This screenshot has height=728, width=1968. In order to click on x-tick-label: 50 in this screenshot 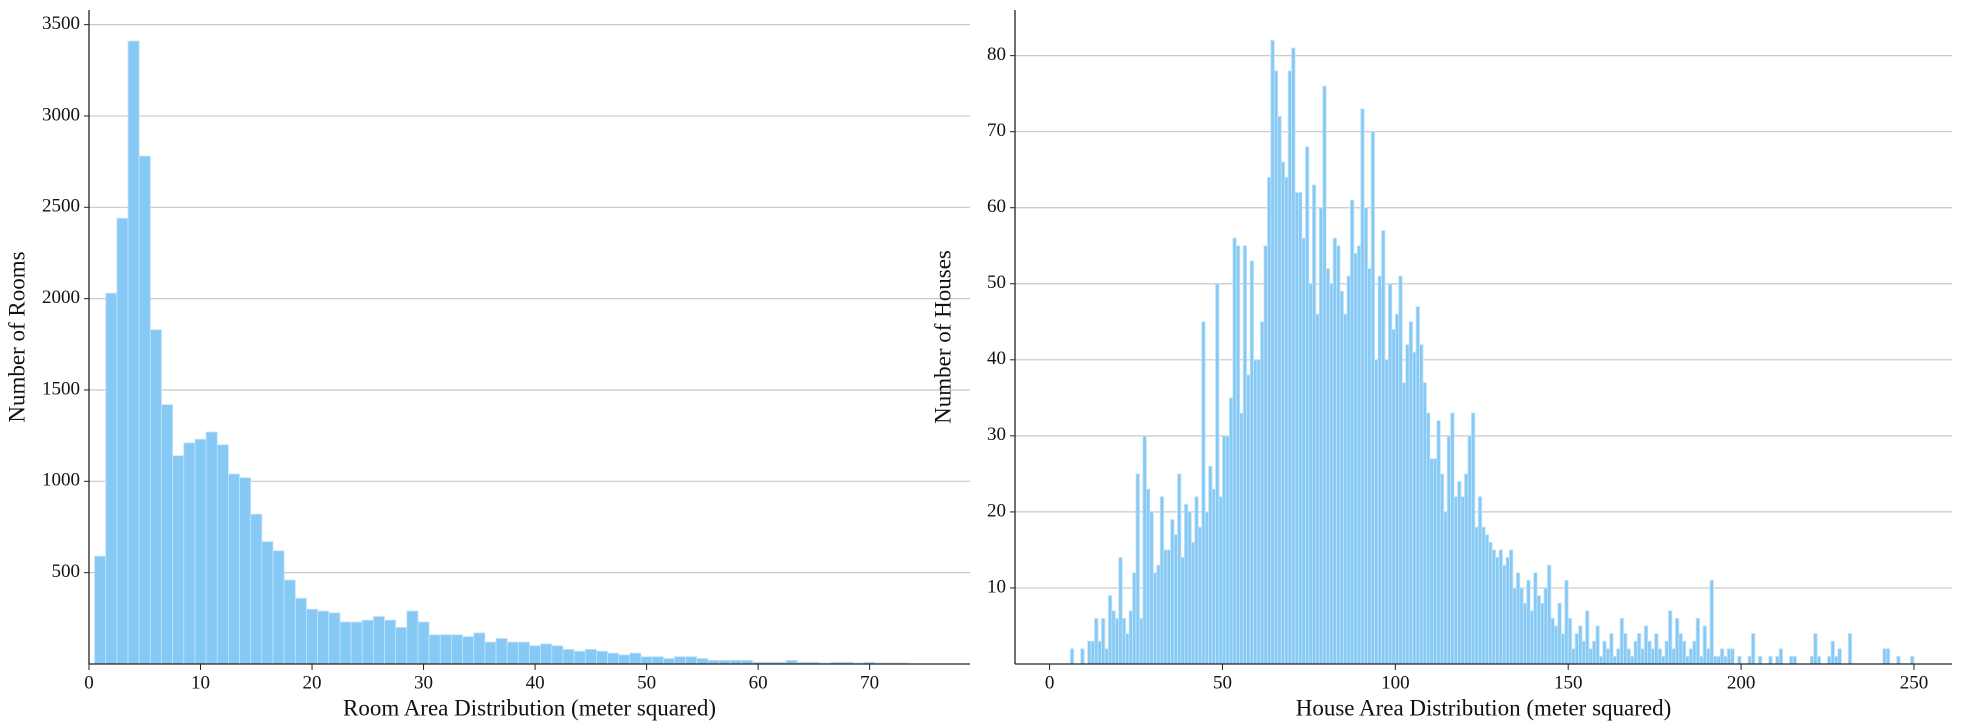, I will do `click(1222, 682)`.